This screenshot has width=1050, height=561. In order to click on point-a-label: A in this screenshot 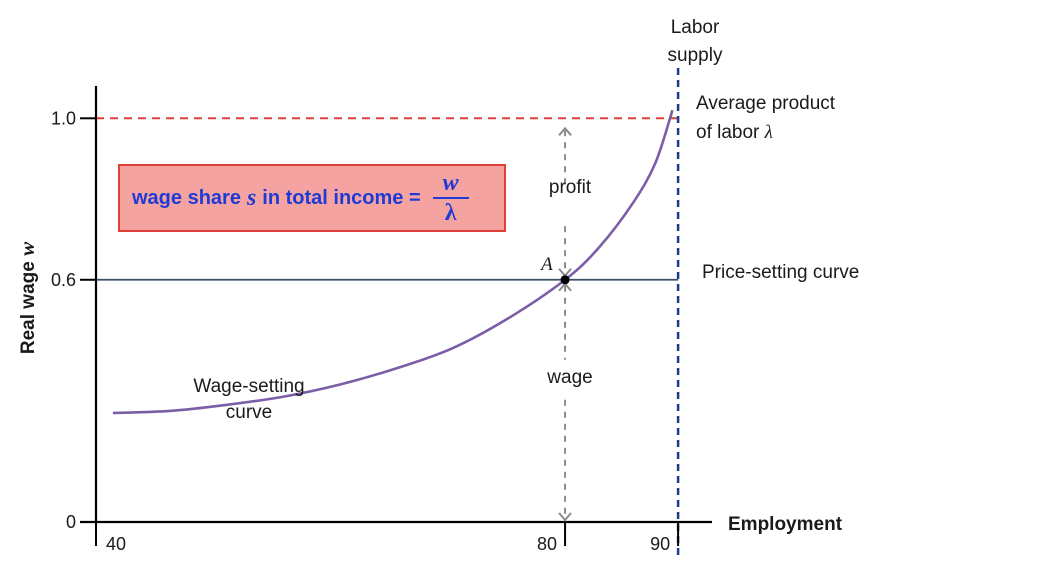, I will do `click(546, 264)`.